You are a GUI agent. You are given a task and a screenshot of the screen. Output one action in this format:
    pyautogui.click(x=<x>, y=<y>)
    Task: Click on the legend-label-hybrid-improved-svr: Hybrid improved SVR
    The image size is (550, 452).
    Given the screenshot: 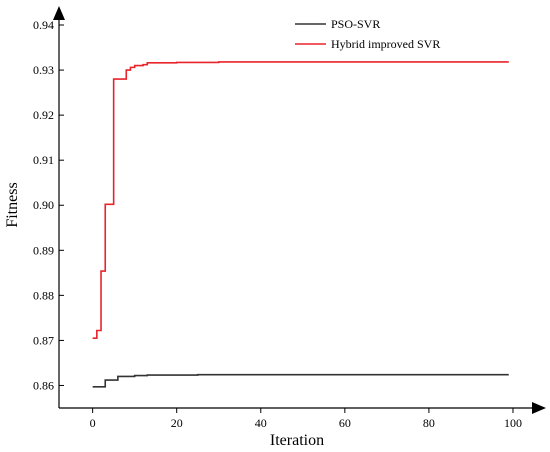 What is the action you would take?
    pyautogui.click(x=385, y=44)
    